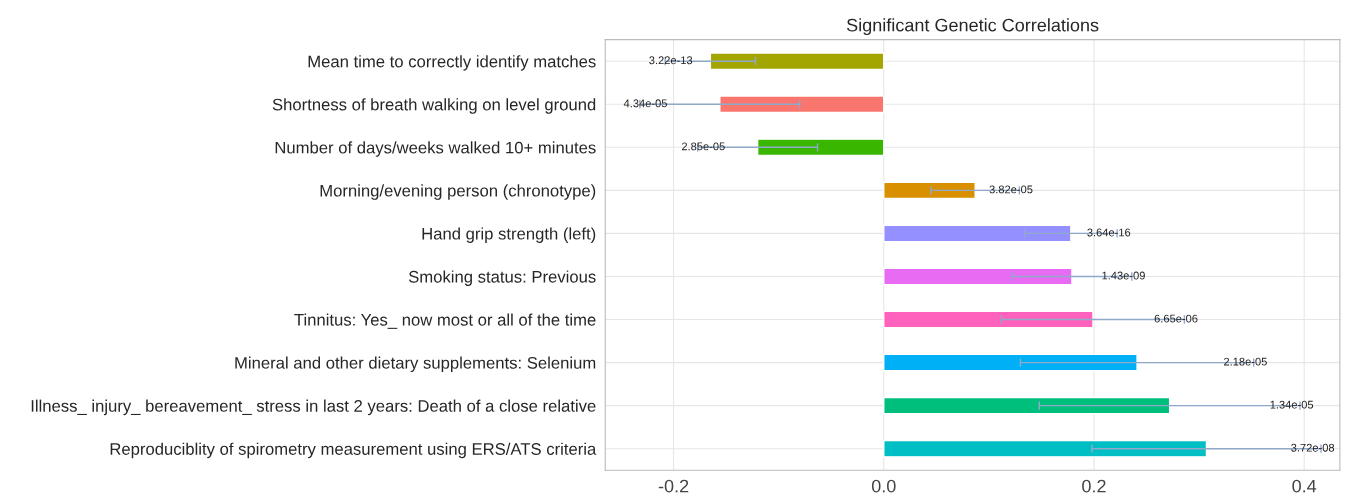 This screenshot has width=1348, height=496. What do you see at coordinates (645, 103) in the screenshot?
I see `annotation: 4.34e-05` at bounding box center [645, 103].